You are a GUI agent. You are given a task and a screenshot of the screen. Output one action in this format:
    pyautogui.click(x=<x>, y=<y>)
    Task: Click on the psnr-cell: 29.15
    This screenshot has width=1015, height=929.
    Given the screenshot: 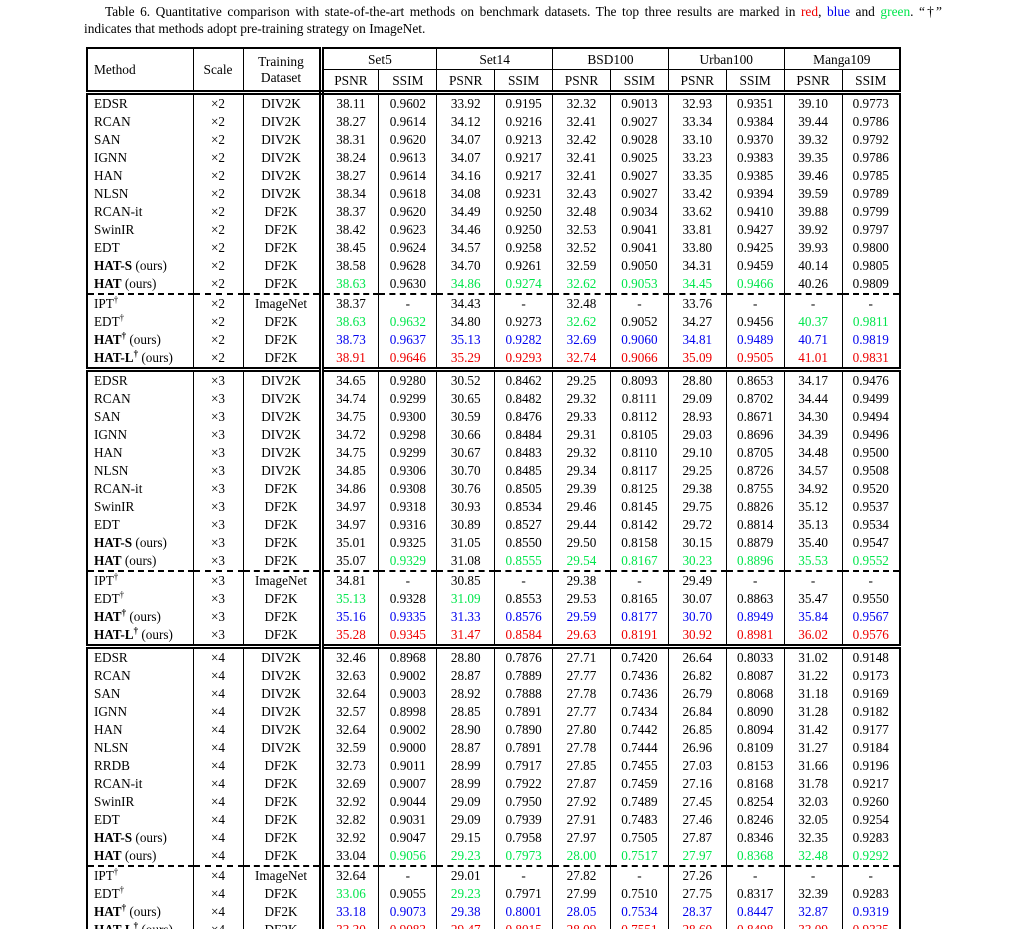 What is the action you would take?
    pyautogui.click(x=465, y=838)
    